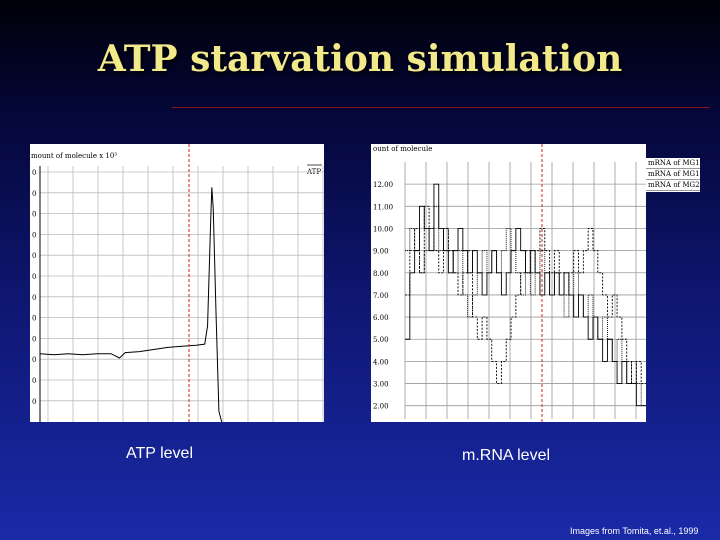 This screenshot has height=540, width=720. Describe the element at coordinates (131, 304) in the screenshot. I see `atp-series-line` at that location.